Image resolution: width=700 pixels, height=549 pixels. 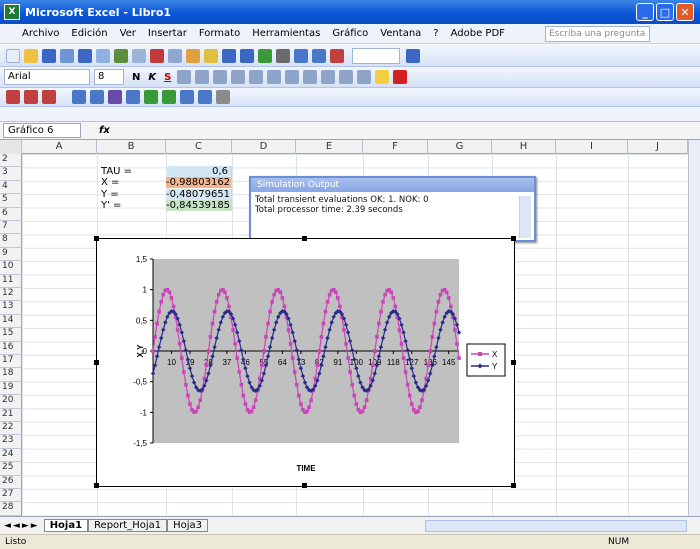 What do you see at coordinates (274, 77) in the screenshot?
I see `percent-icon` at bounding box center [274, 77].